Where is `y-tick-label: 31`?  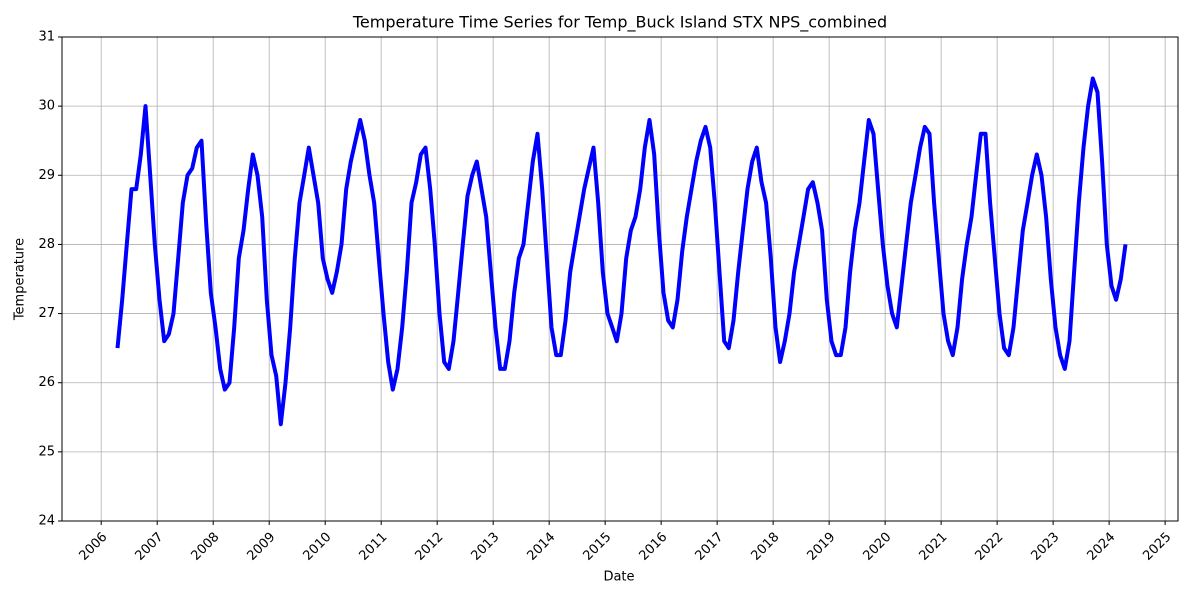 y-tick-label: 31 is located at coordinates (46, 37).